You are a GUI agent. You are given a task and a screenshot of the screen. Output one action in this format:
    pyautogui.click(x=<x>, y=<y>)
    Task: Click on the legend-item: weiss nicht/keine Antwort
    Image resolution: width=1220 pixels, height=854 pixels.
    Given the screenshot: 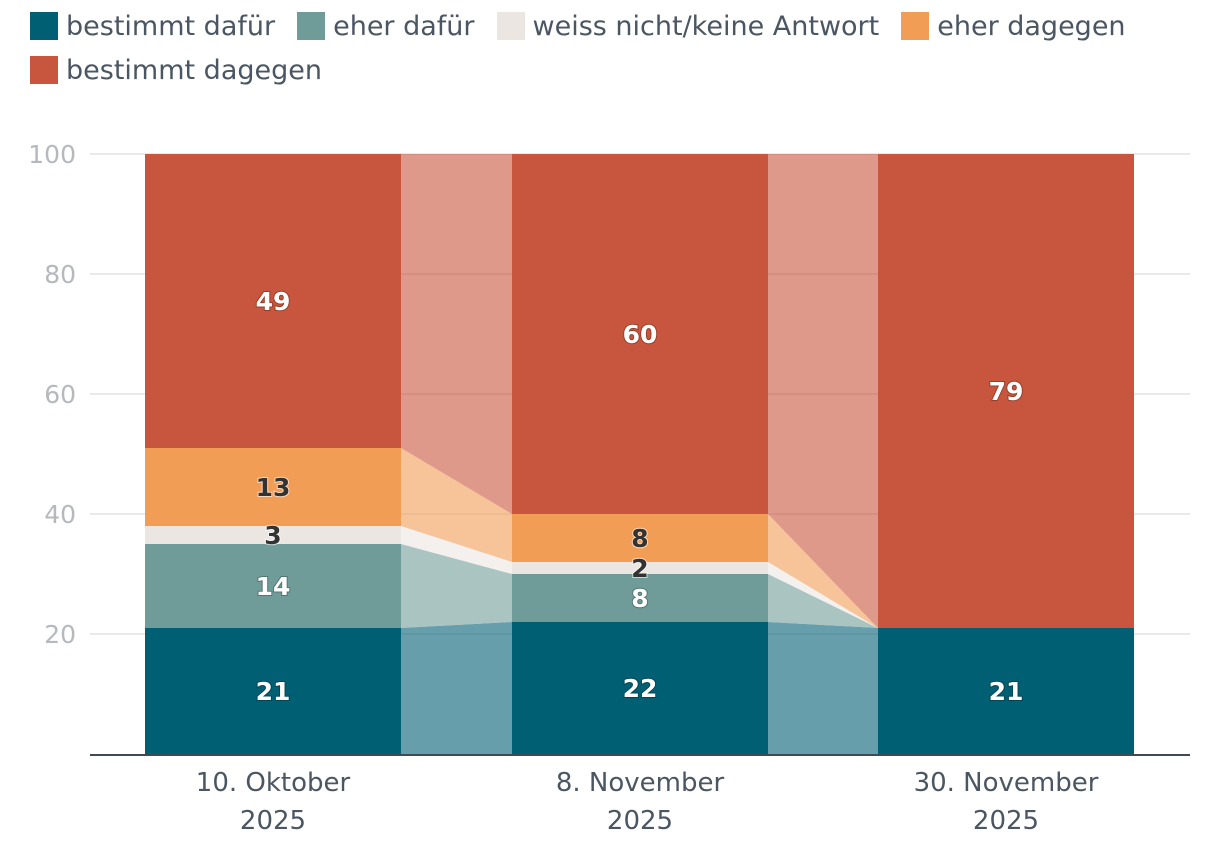 What is the action you would take?
    pyautogui.click(x=688, y=26)
    